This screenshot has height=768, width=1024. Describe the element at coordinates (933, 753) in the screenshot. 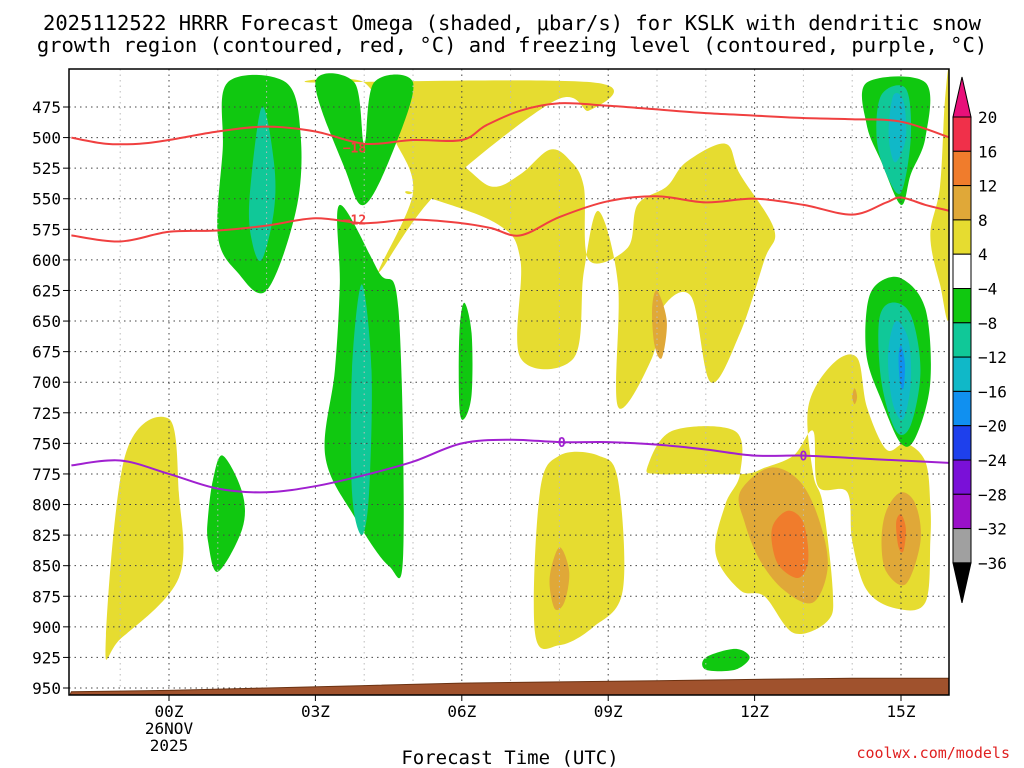

I see `credit-link: coolwx.com/models` at that location.